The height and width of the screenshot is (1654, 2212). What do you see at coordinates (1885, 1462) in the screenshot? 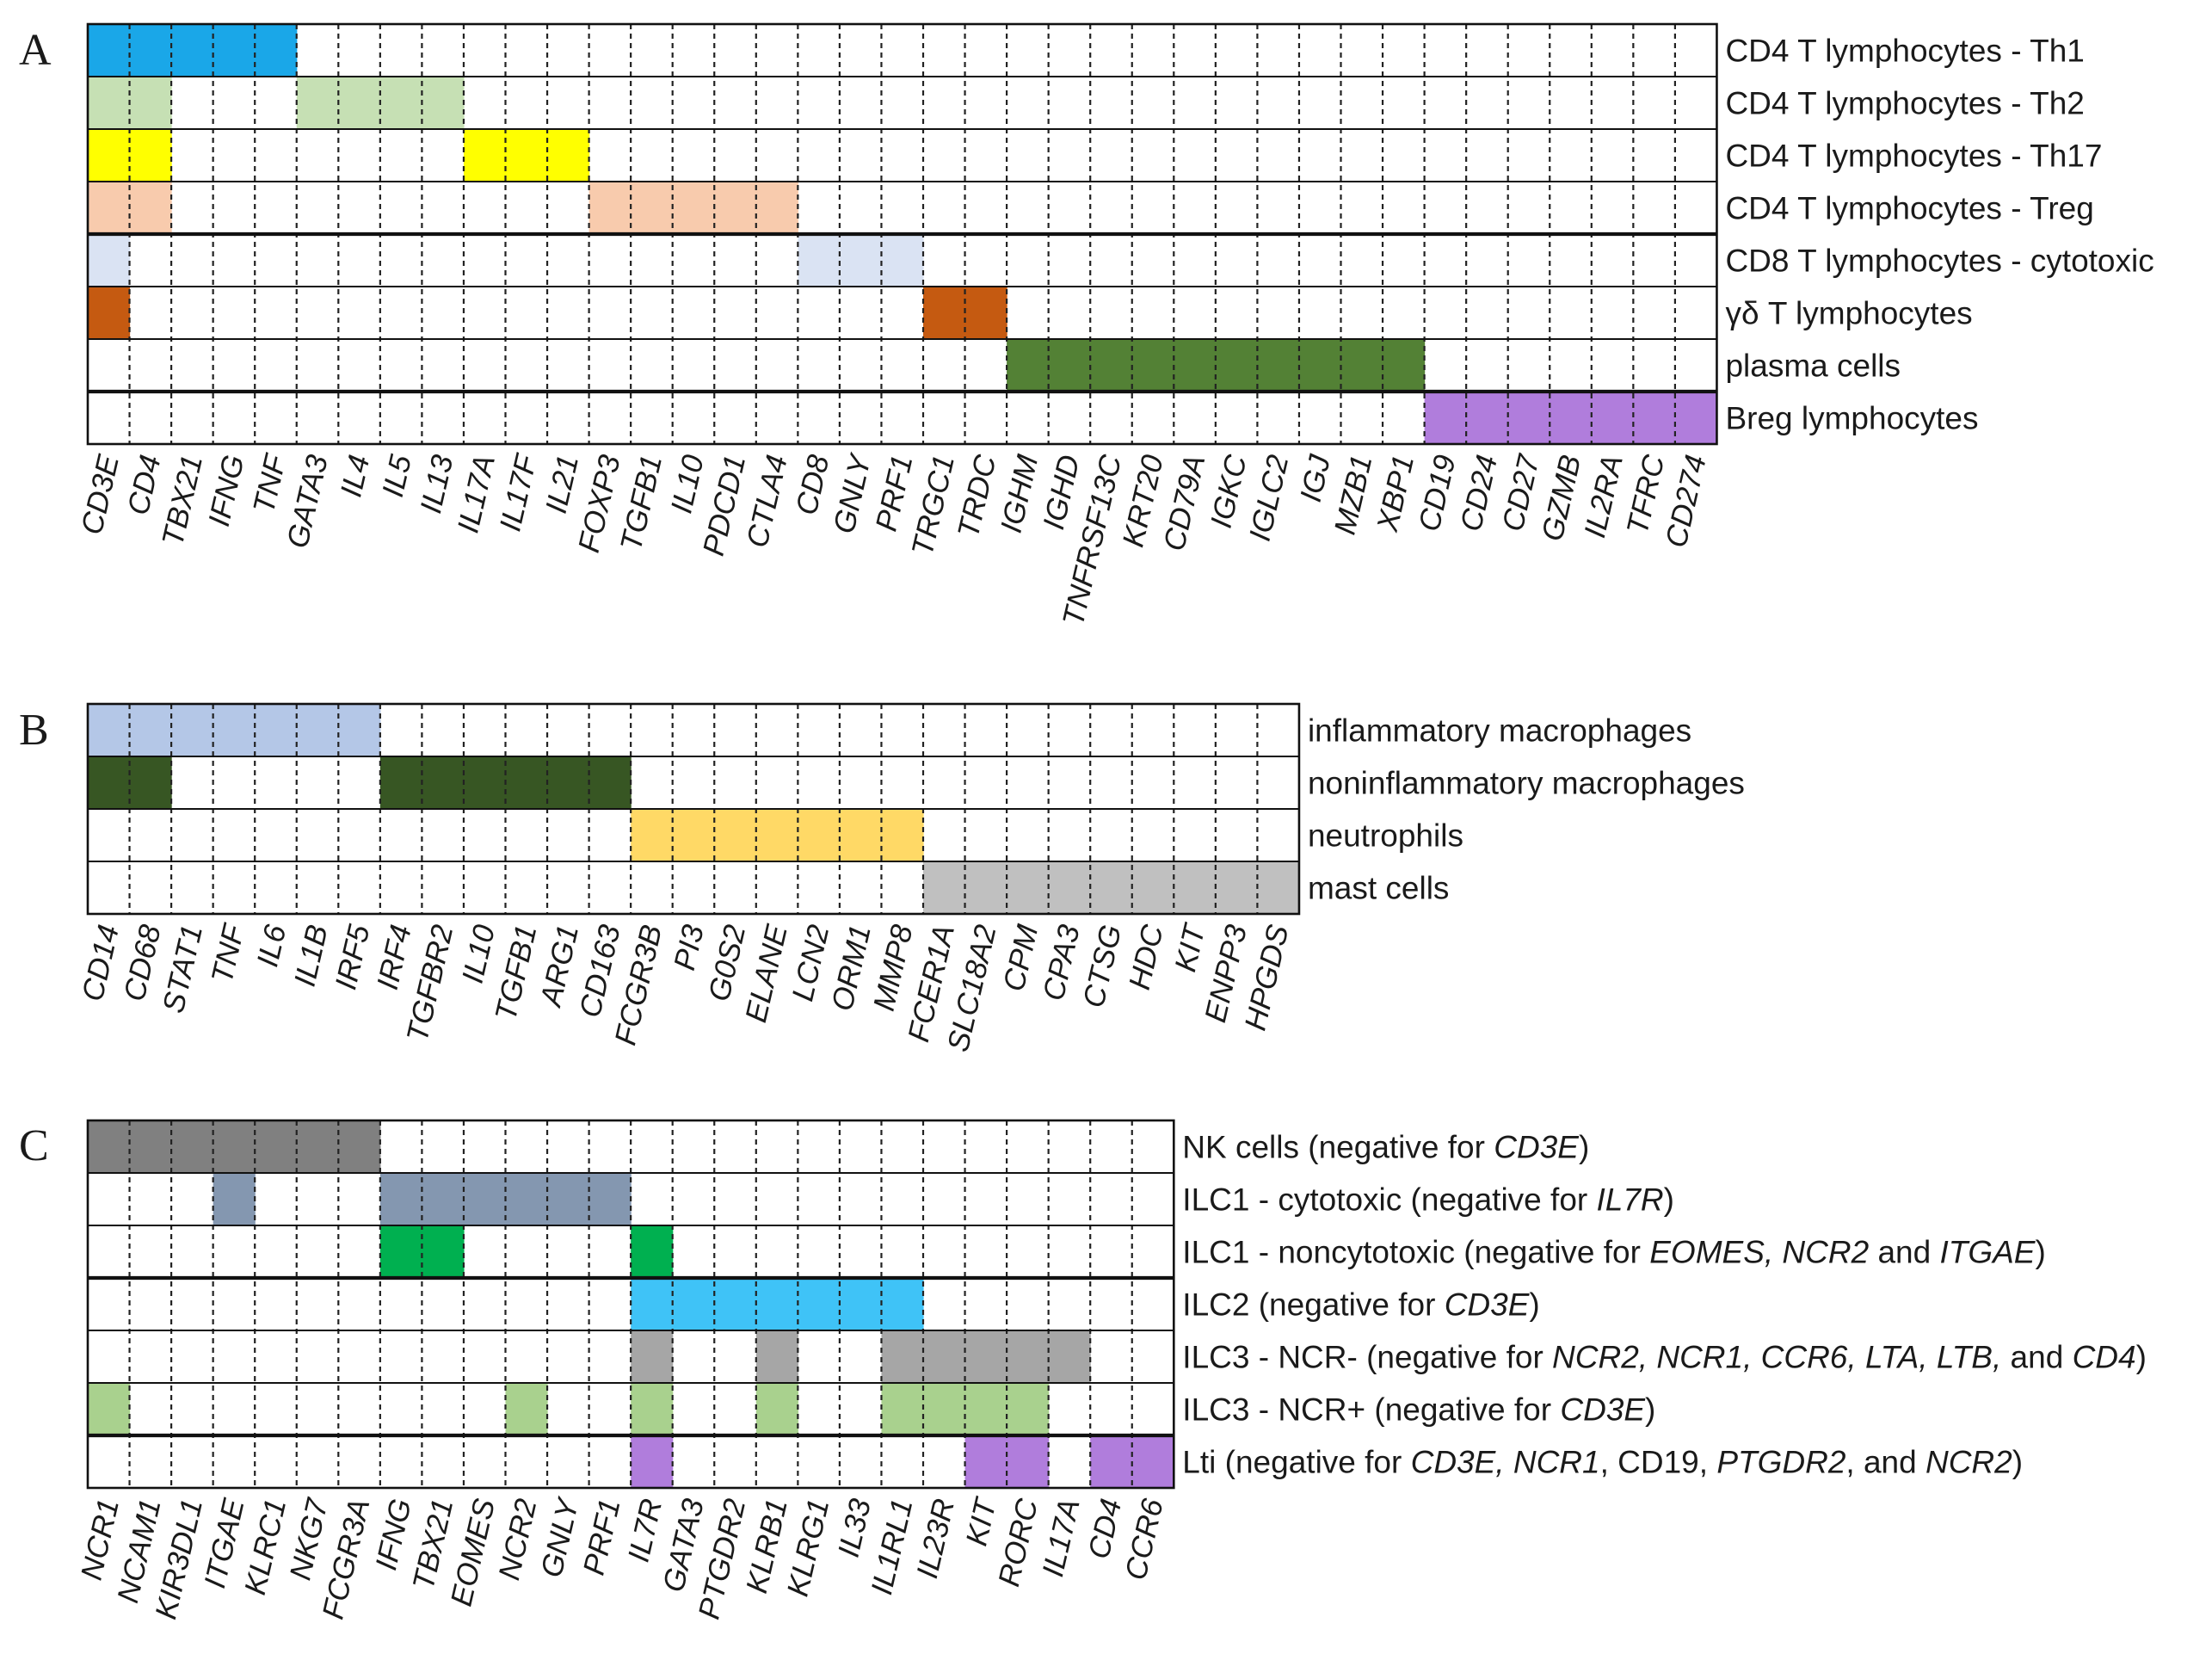
I see `row-label-part: , and` at bounding box center [1885, 1462].